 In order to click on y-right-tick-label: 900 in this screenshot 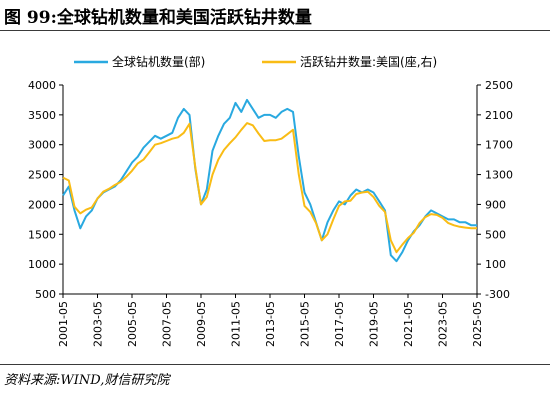, I will do `click(495, 204)`.